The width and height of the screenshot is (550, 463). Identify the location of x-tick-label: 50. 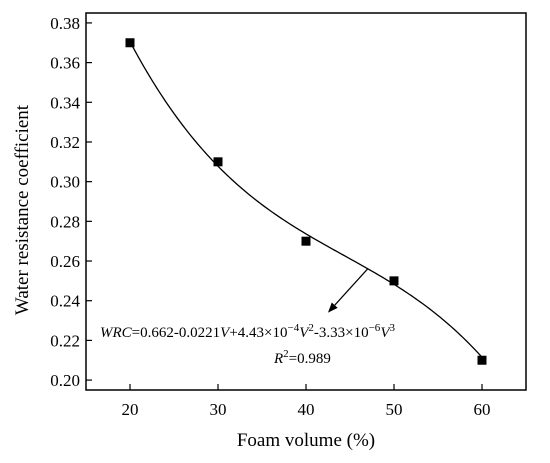
(394, 409).